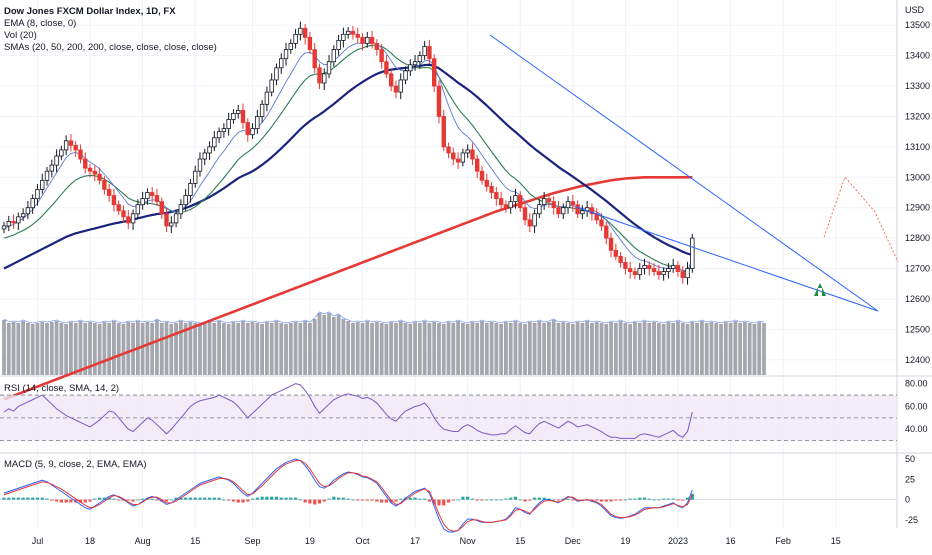 The width and height of the screenshot is (932, 555). I want to click on macd-legend: MACD (5, 9, close, 2, EMA, EMA), so click(75, 464).